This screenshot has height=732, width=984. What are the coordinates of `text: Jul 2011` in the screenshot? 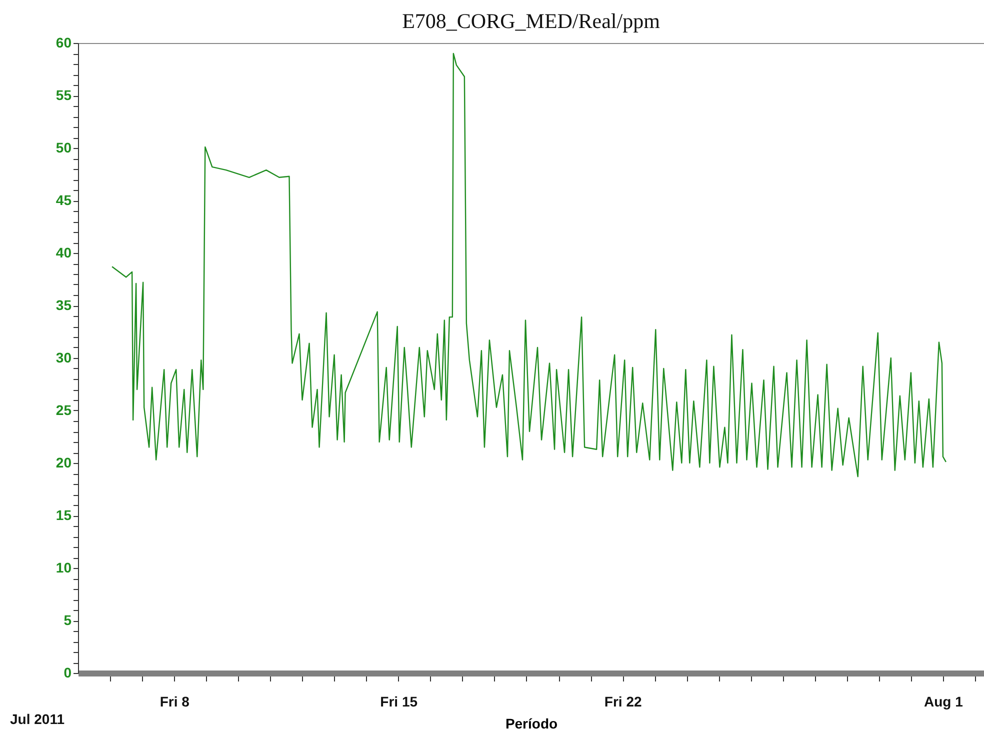 It's located at (37, 719).